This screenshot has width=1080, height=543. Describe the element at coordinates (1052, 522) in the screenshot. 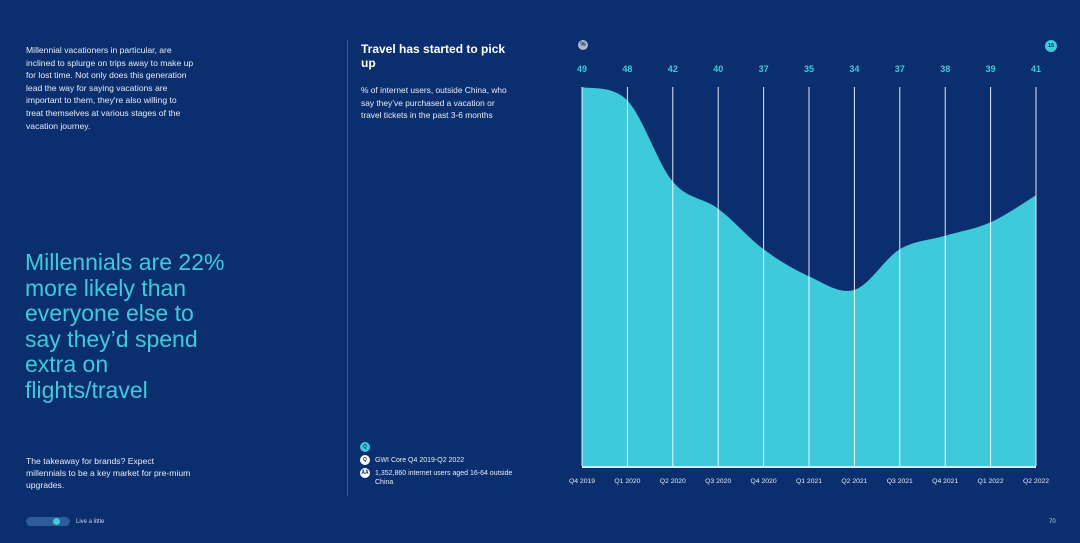

I see `page-number: 70` at that location.